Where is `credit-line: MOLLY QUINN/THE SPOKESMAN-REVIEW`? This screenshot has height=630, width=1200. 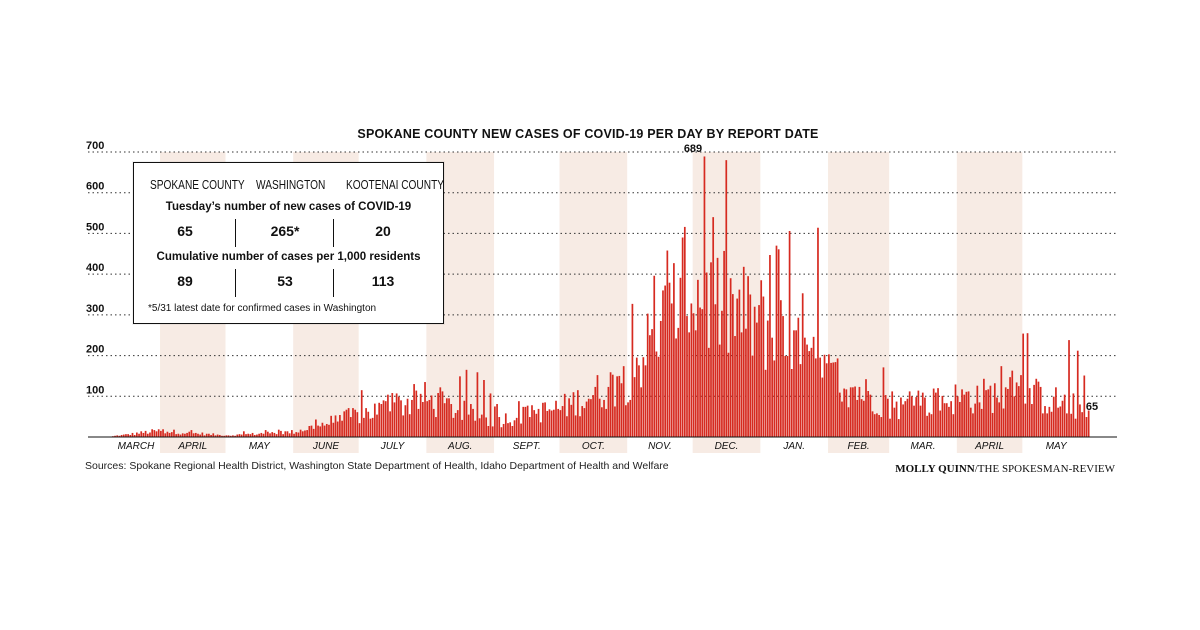
credit-line: MOLLY QUINN/THE SPOKESMAN-REVIEW is located at coordinates (1005, 469).